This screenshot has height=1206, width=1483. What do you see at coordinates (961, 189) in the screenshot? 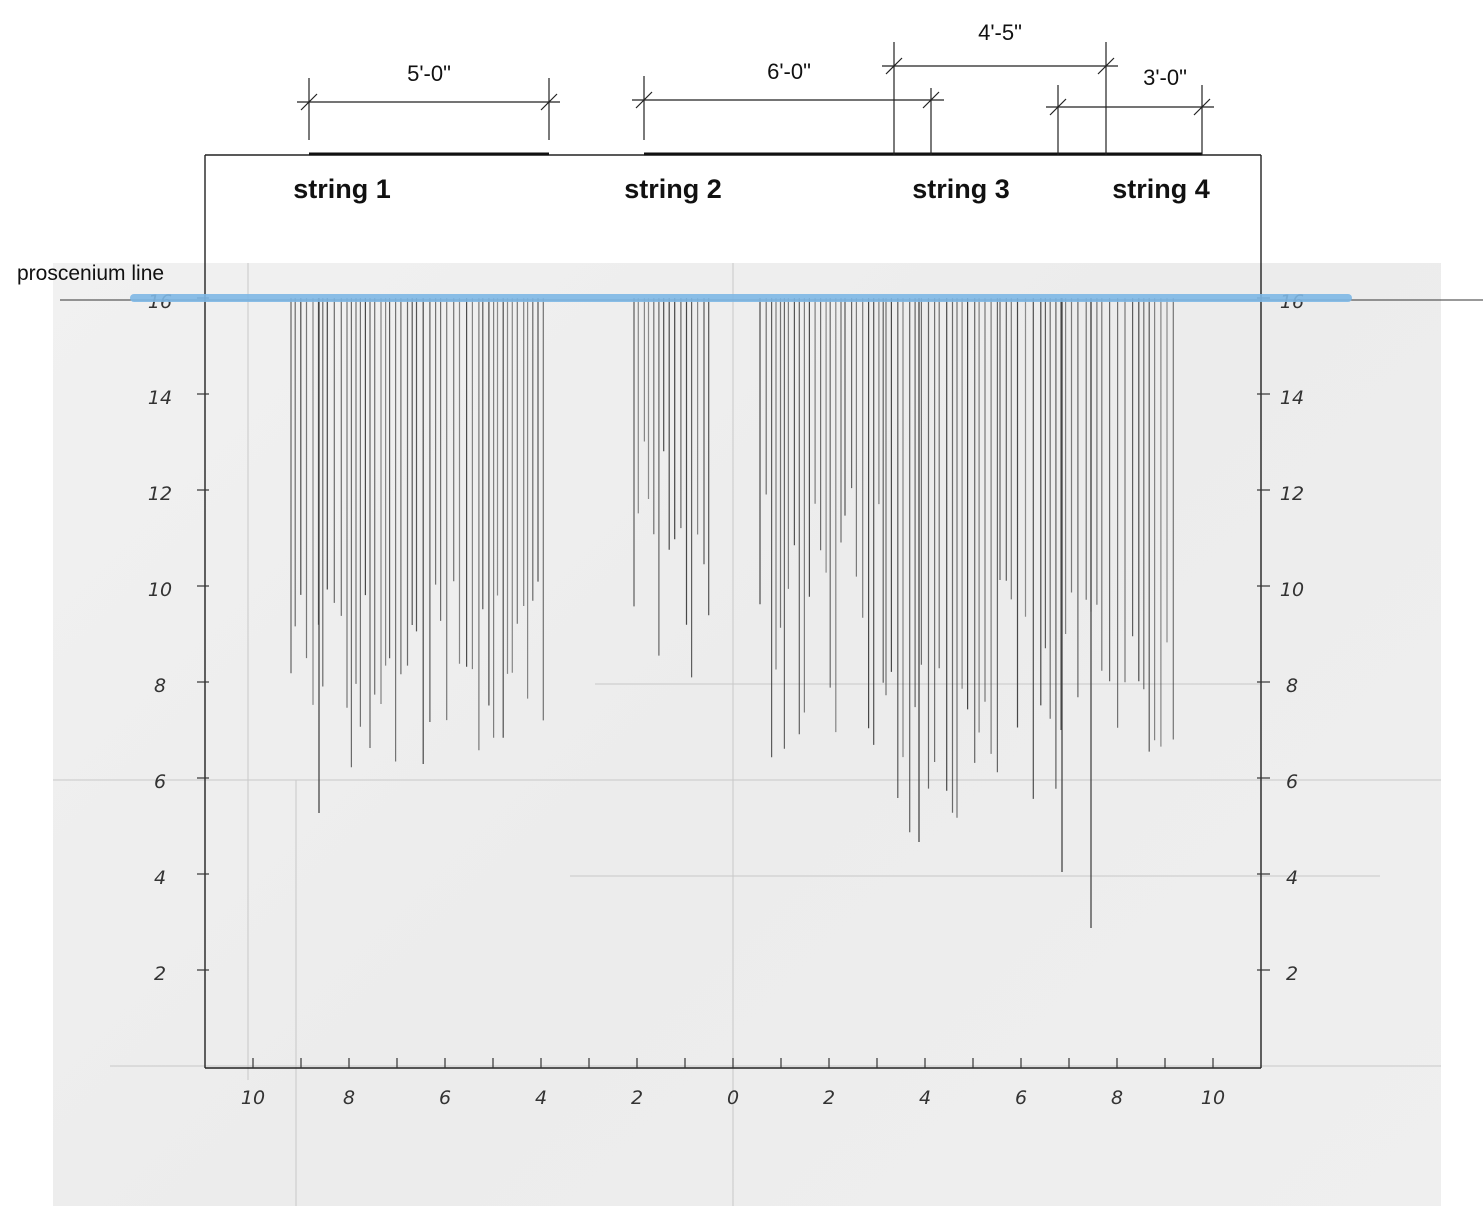
I see `string-3-label: string 3` at bounding box center [961, 189].